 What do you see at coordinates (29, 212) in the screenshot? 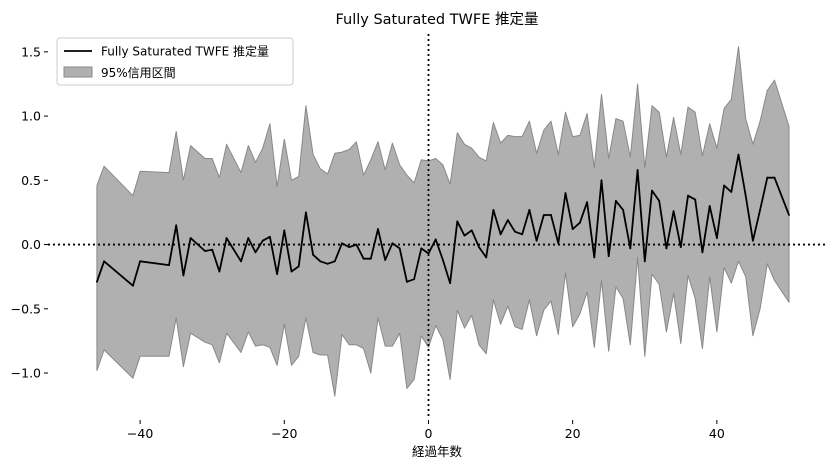
I see `y-axis: −1.0 −0.5 0.0 0.5 1.0 1.5` at bounding box center [29, 212].